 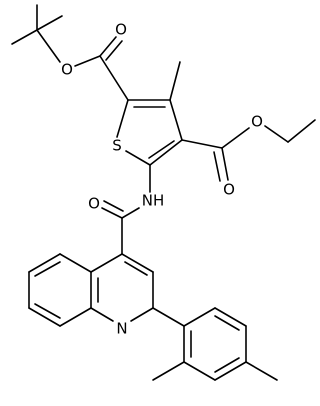 I want to click on atom-label: N, so click(x=121, y=329).